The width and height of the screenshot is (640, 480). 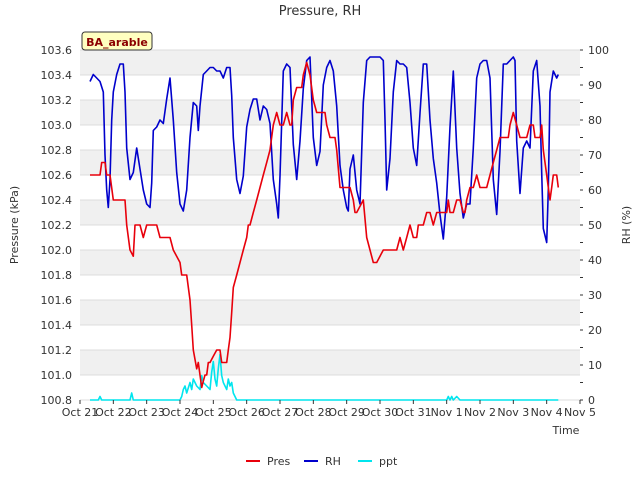 What do you see at coordinates (388, 461) in the screenshot?
I see `legend-label-ppt: ppt` at bounding box center [388, 461].